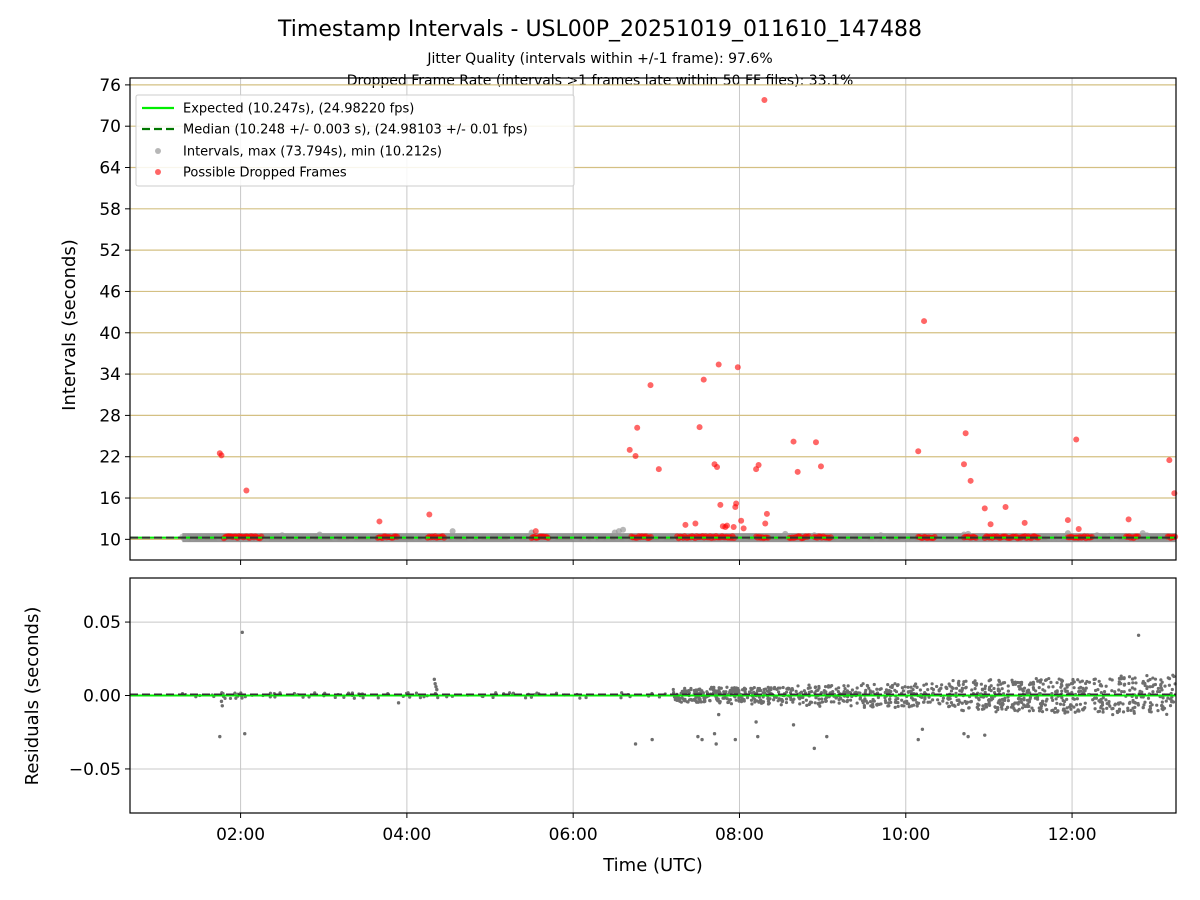 Image resolution: width=1200 pixels, height=900 pixels. What do you see at coordinates (298, 109) in the screenshot?
I see `legend-expected-label: Expected (10.247s), (24.98220 fps)` at bounding box center [298, 109].